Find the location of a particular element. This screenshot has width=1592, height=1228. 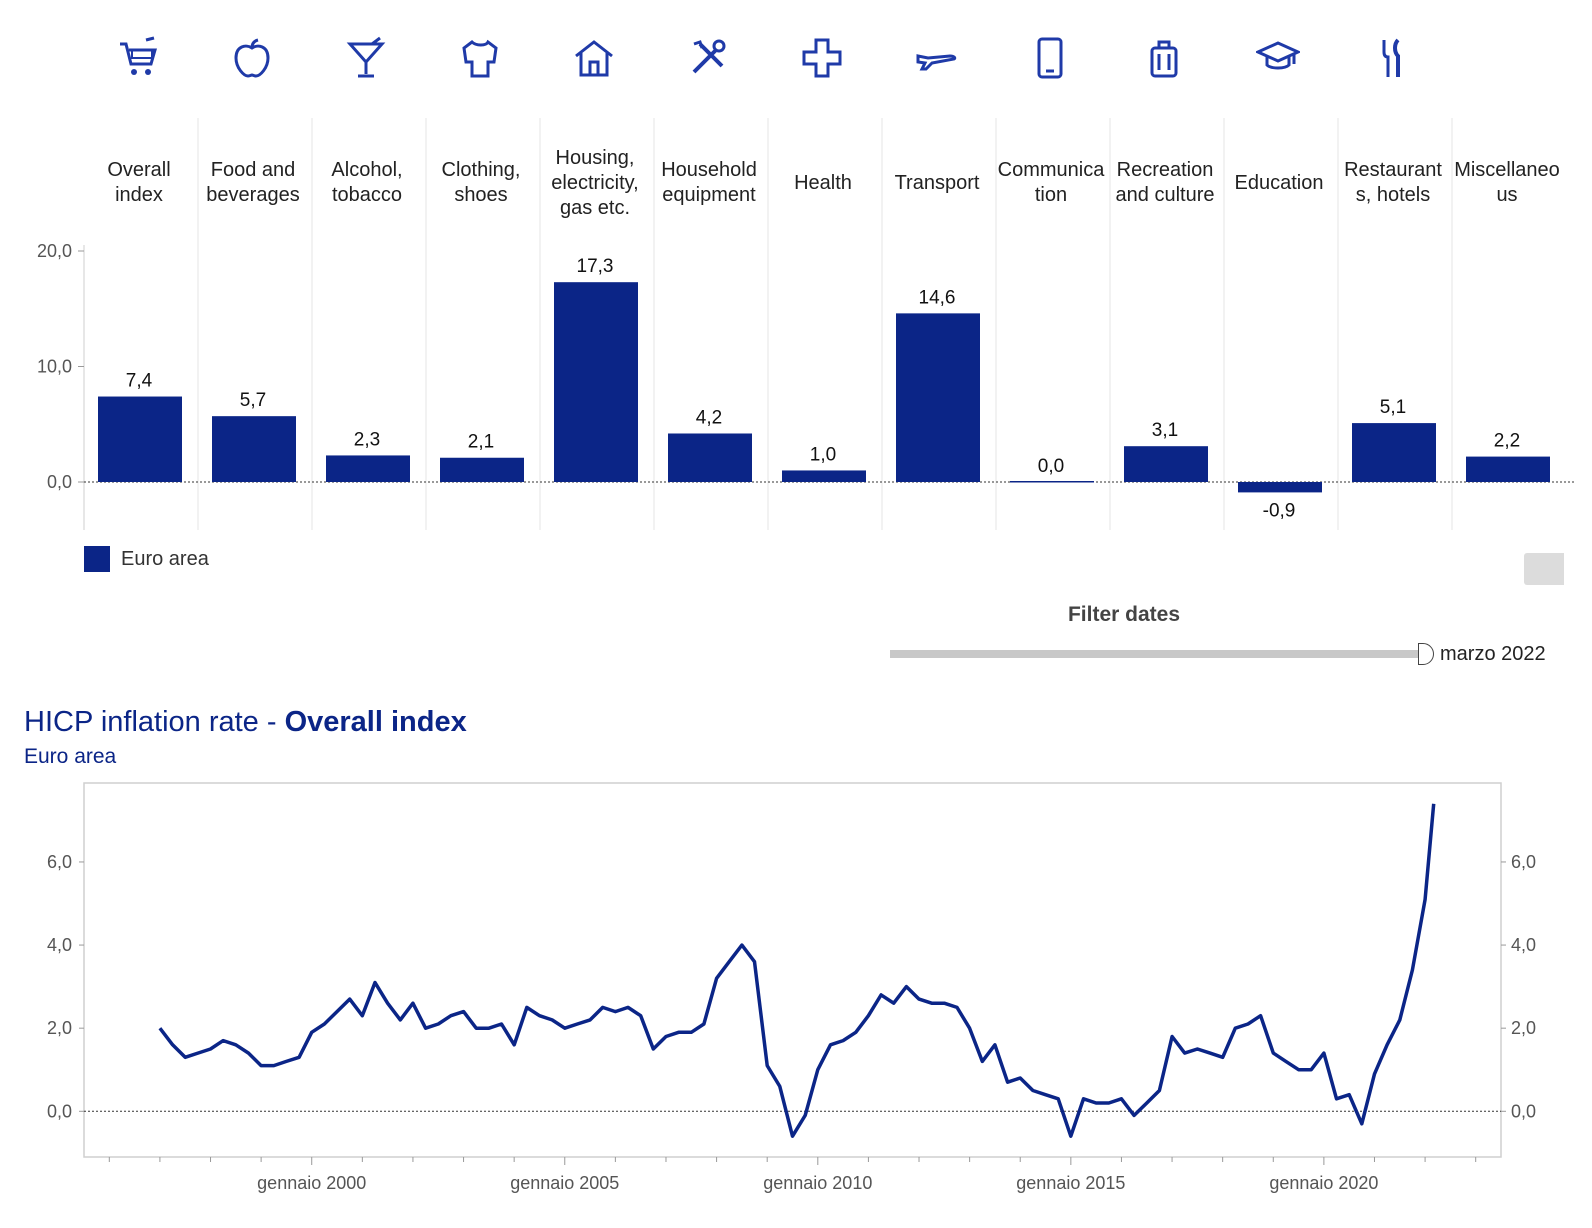

category-label: Miscellaneo is located at coordinates (1507, 170).